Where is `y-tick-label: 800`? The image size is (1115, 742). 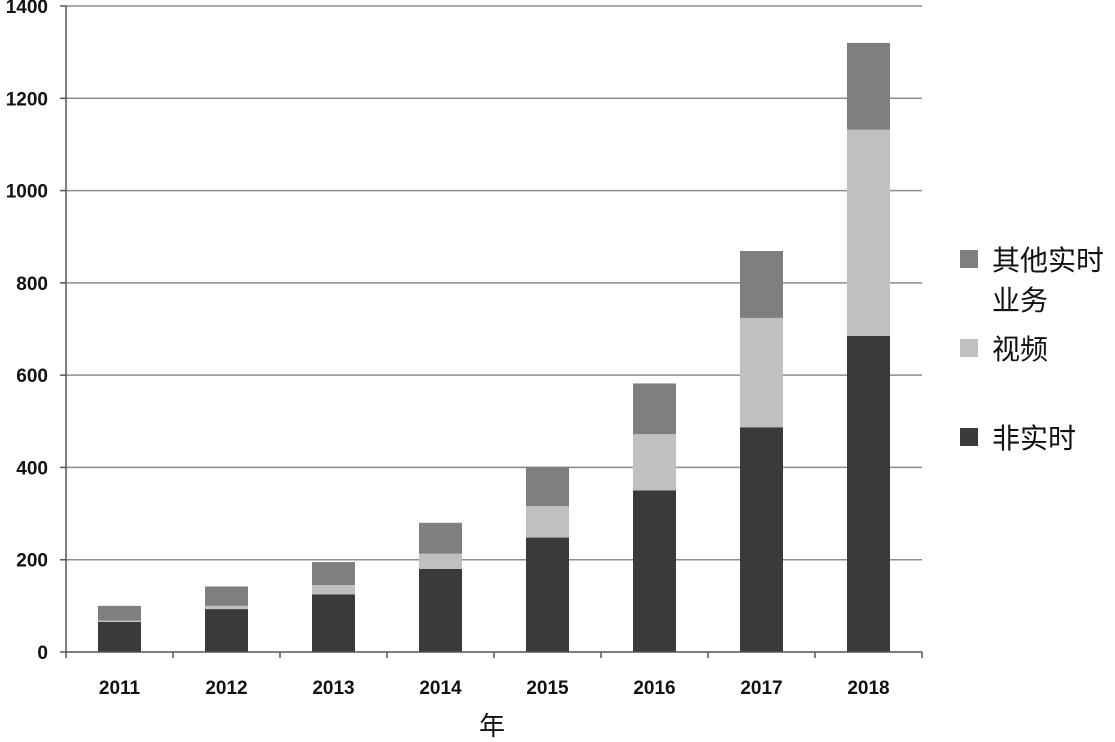
y-tick-label: 800 is located at coordinates (32, 284).